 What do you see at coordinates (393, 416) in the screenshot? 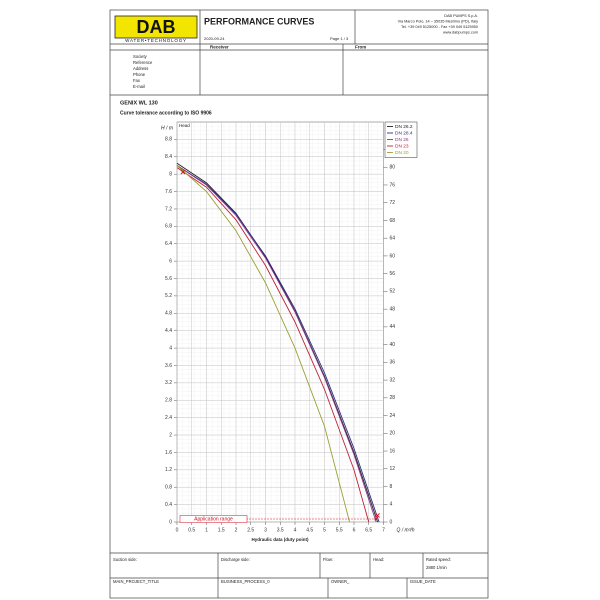
I see `y2-tick-label: 24` at bounding box center [393, 416].